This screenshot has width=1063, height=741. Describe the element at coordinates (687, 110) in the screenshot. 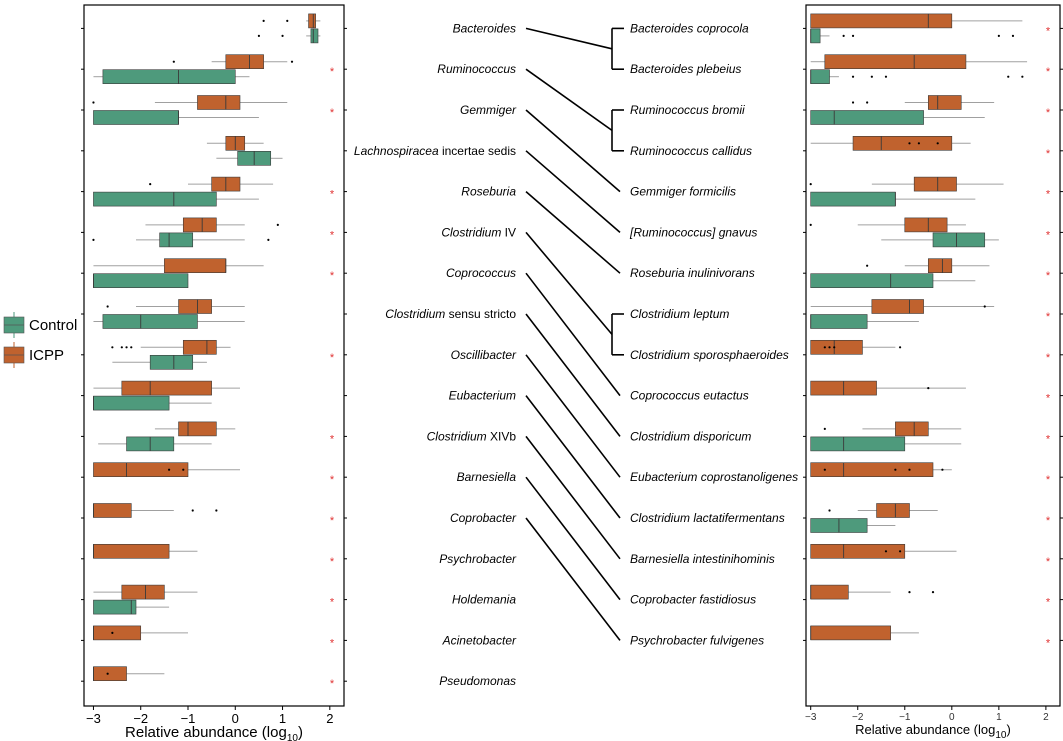

I see `species-label: Ruminococcus bromii` at that location.